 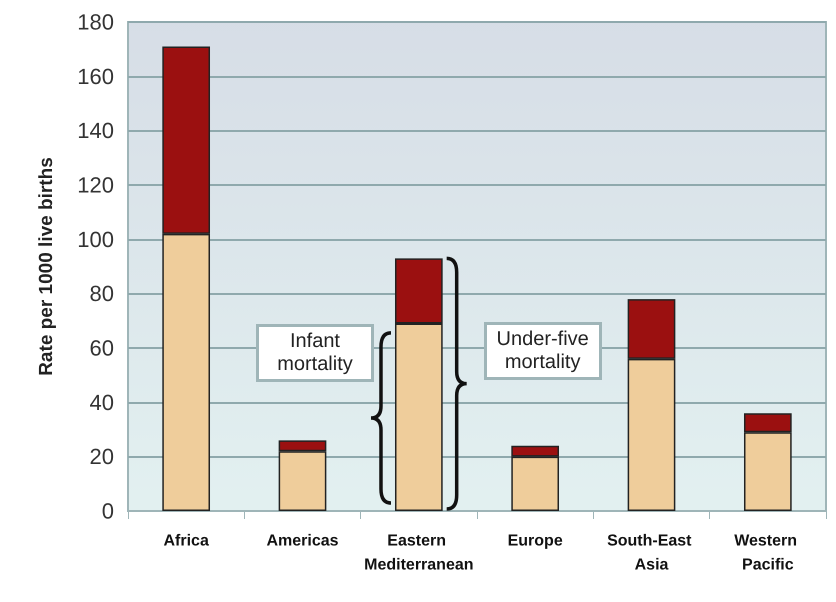 What do you see at coordinates (95, 185) in the screenshot?
I see `y-tick-label: 120` at bounding box center [95, 185].